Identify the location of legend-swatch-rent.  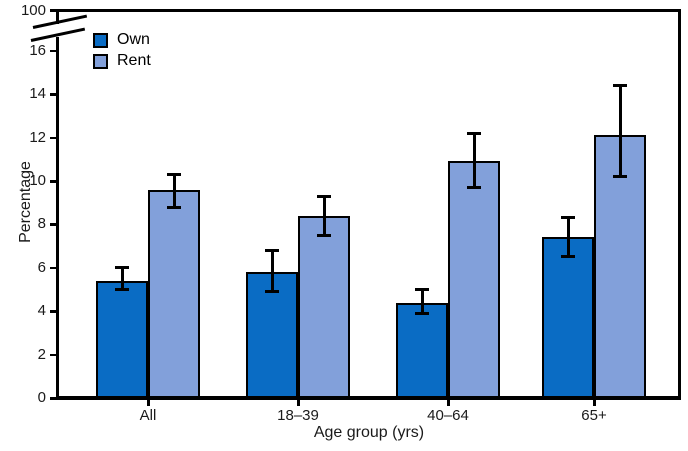
(100, 61).